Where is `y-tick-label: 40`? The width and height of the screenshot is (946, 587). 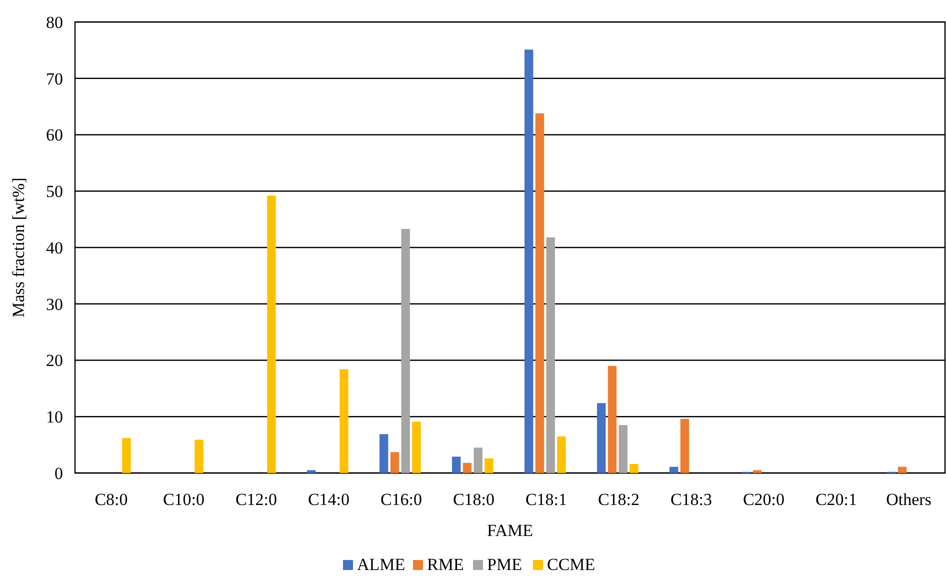 y-tick-label: 40 is located at coordinates (54, 248).